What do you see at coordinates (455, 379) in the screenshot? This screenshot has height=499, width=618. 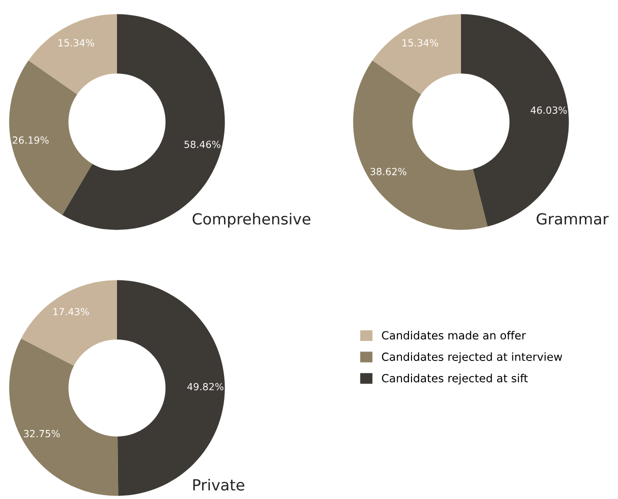 I see `legend-label: Candidates rejected at sift` at bounding box center [455, 379].